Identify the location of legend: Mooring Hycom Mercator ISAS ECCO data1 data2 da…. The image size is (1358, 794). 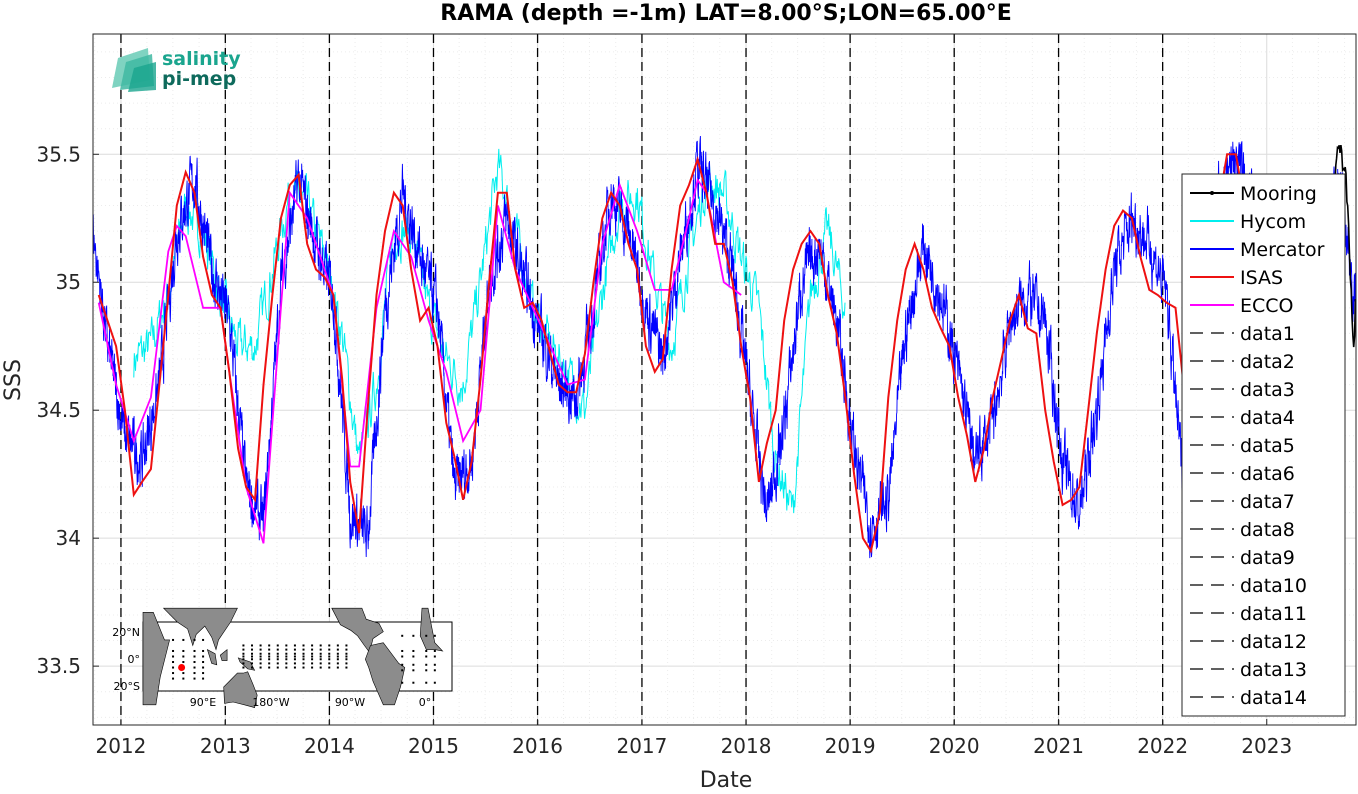
(1263, 445).